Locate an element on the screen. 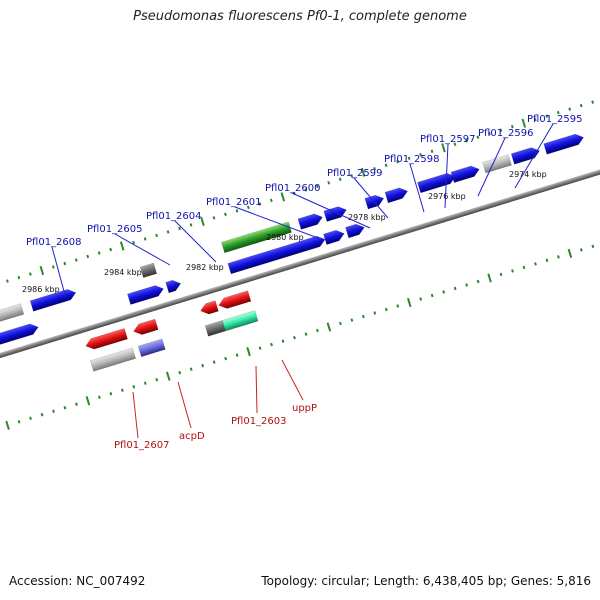 Image resolution: width=600 pixels, height=600 pixels. gene-label-pfl01-2598: Pfl01_2598 is located at coordinates (412, 159).